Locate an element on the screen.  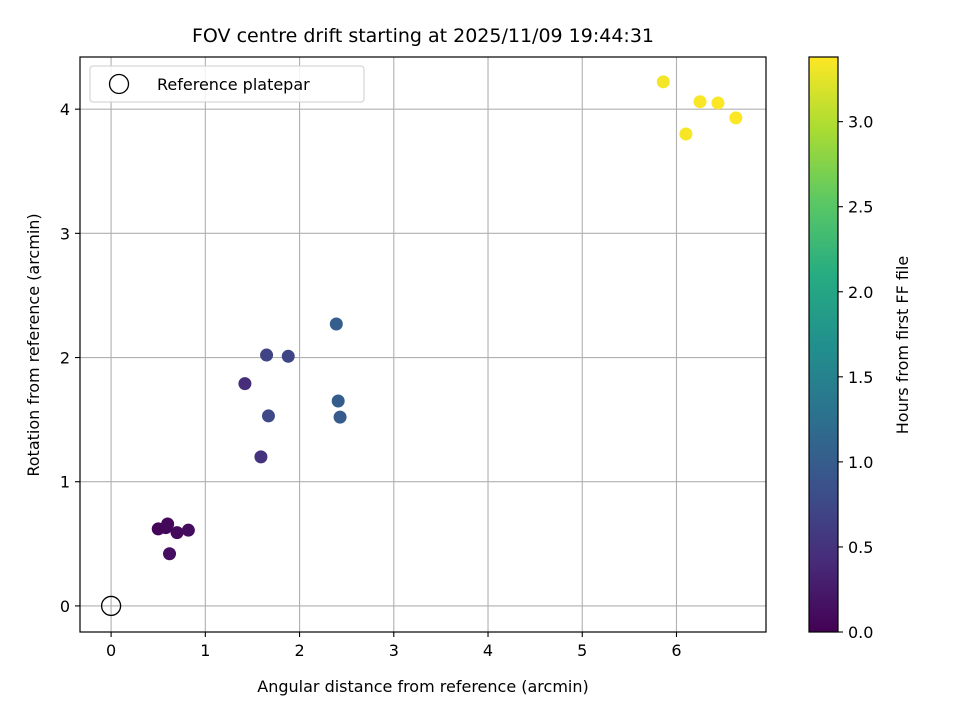
legend-box is located at coordinates (227, 84).